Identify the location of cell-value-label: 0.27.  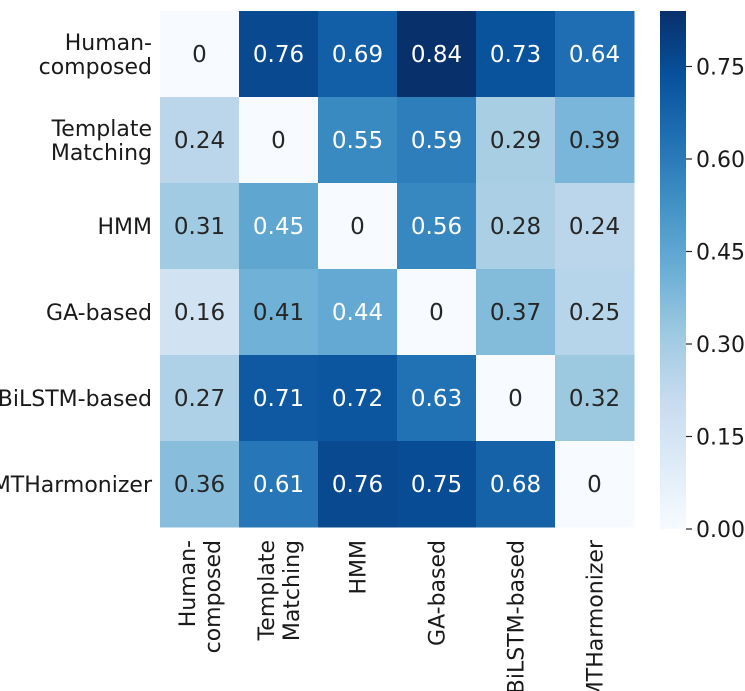
(199, 399).